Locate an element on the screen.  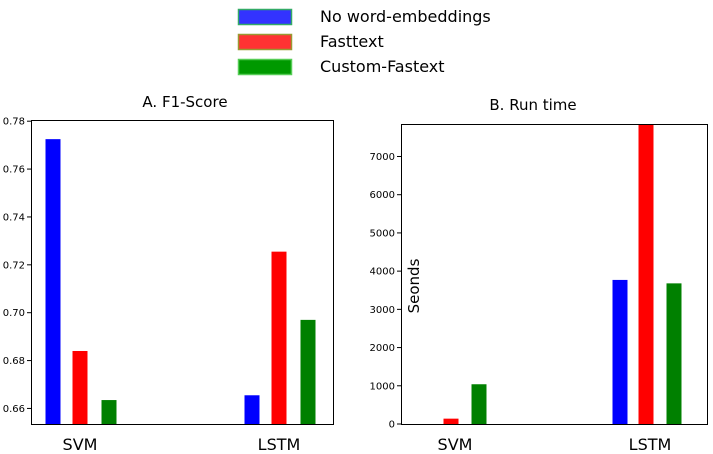
y-tick-label: 7000 is located at coordinates (382, 157).